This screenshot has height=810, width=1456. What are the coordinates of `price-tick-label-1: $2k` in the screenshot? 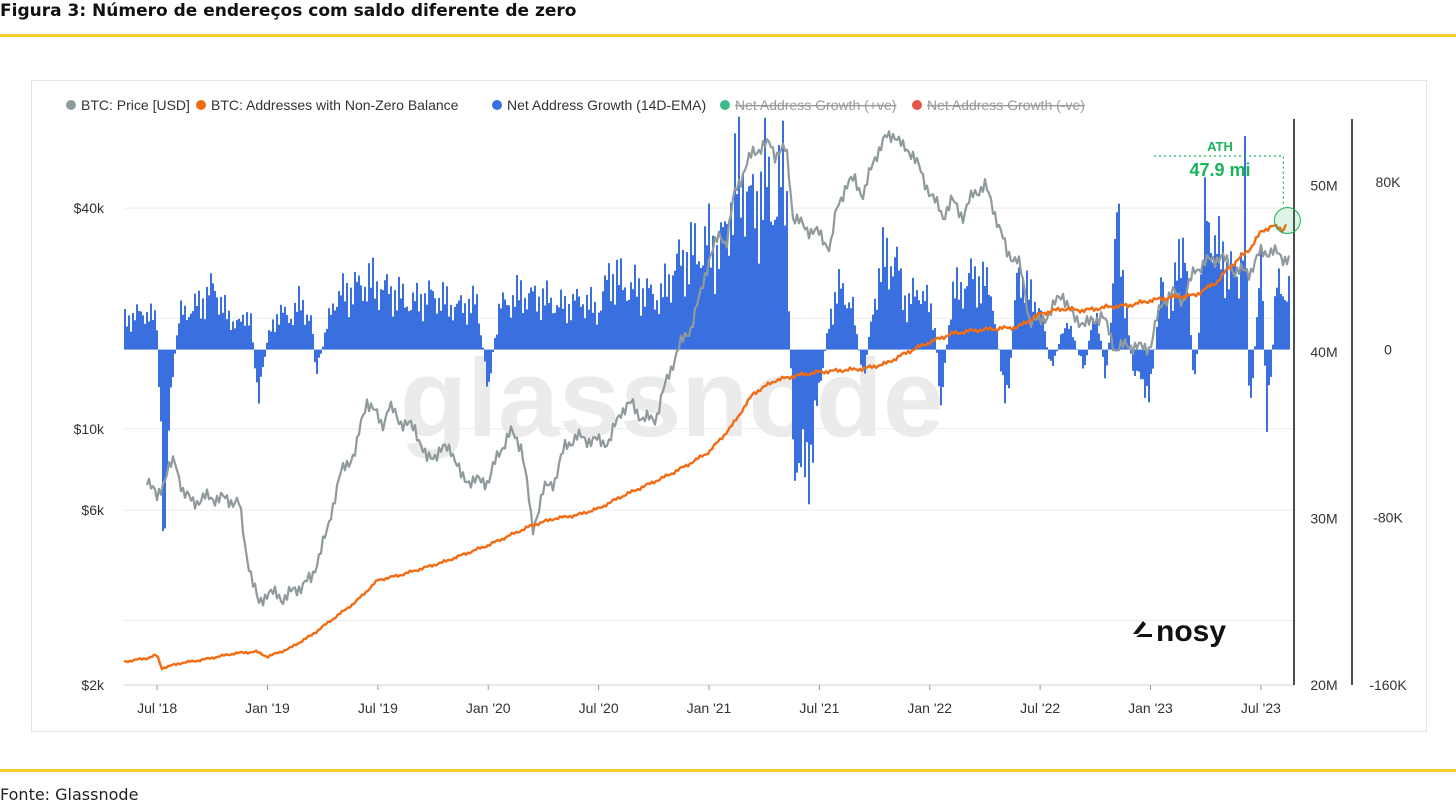 It's located at (93, 685).